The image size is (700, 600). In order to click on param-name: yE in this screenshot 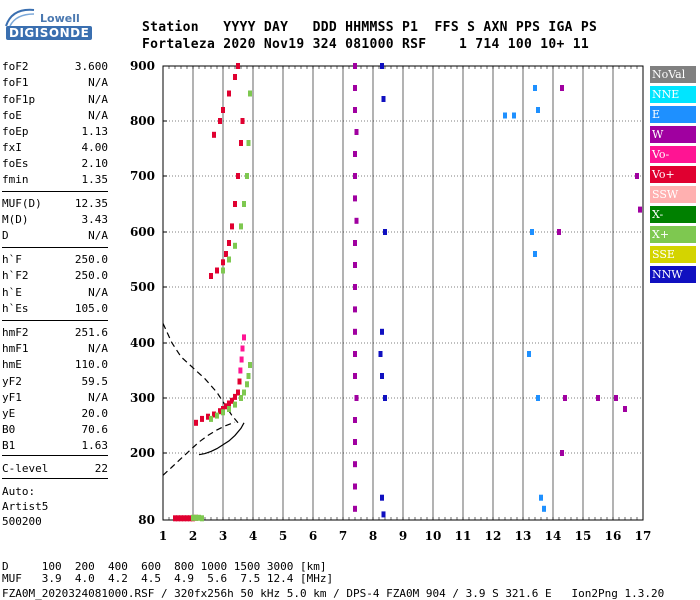, I will do `click(9, 413)`.